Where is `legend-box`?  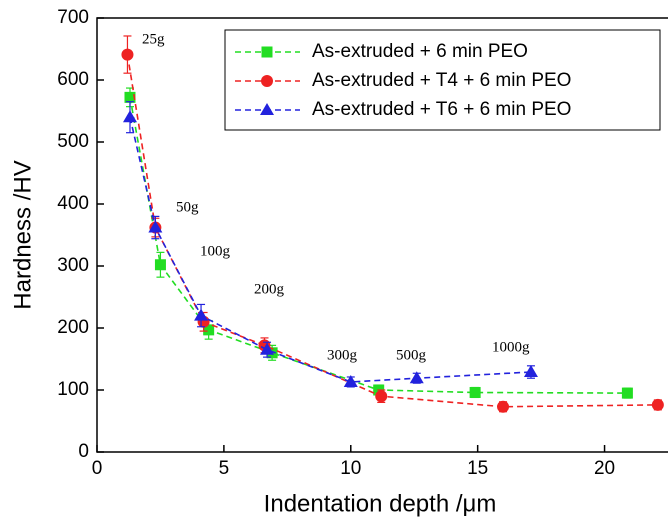 legend-box is located at coordinates (442, 80).